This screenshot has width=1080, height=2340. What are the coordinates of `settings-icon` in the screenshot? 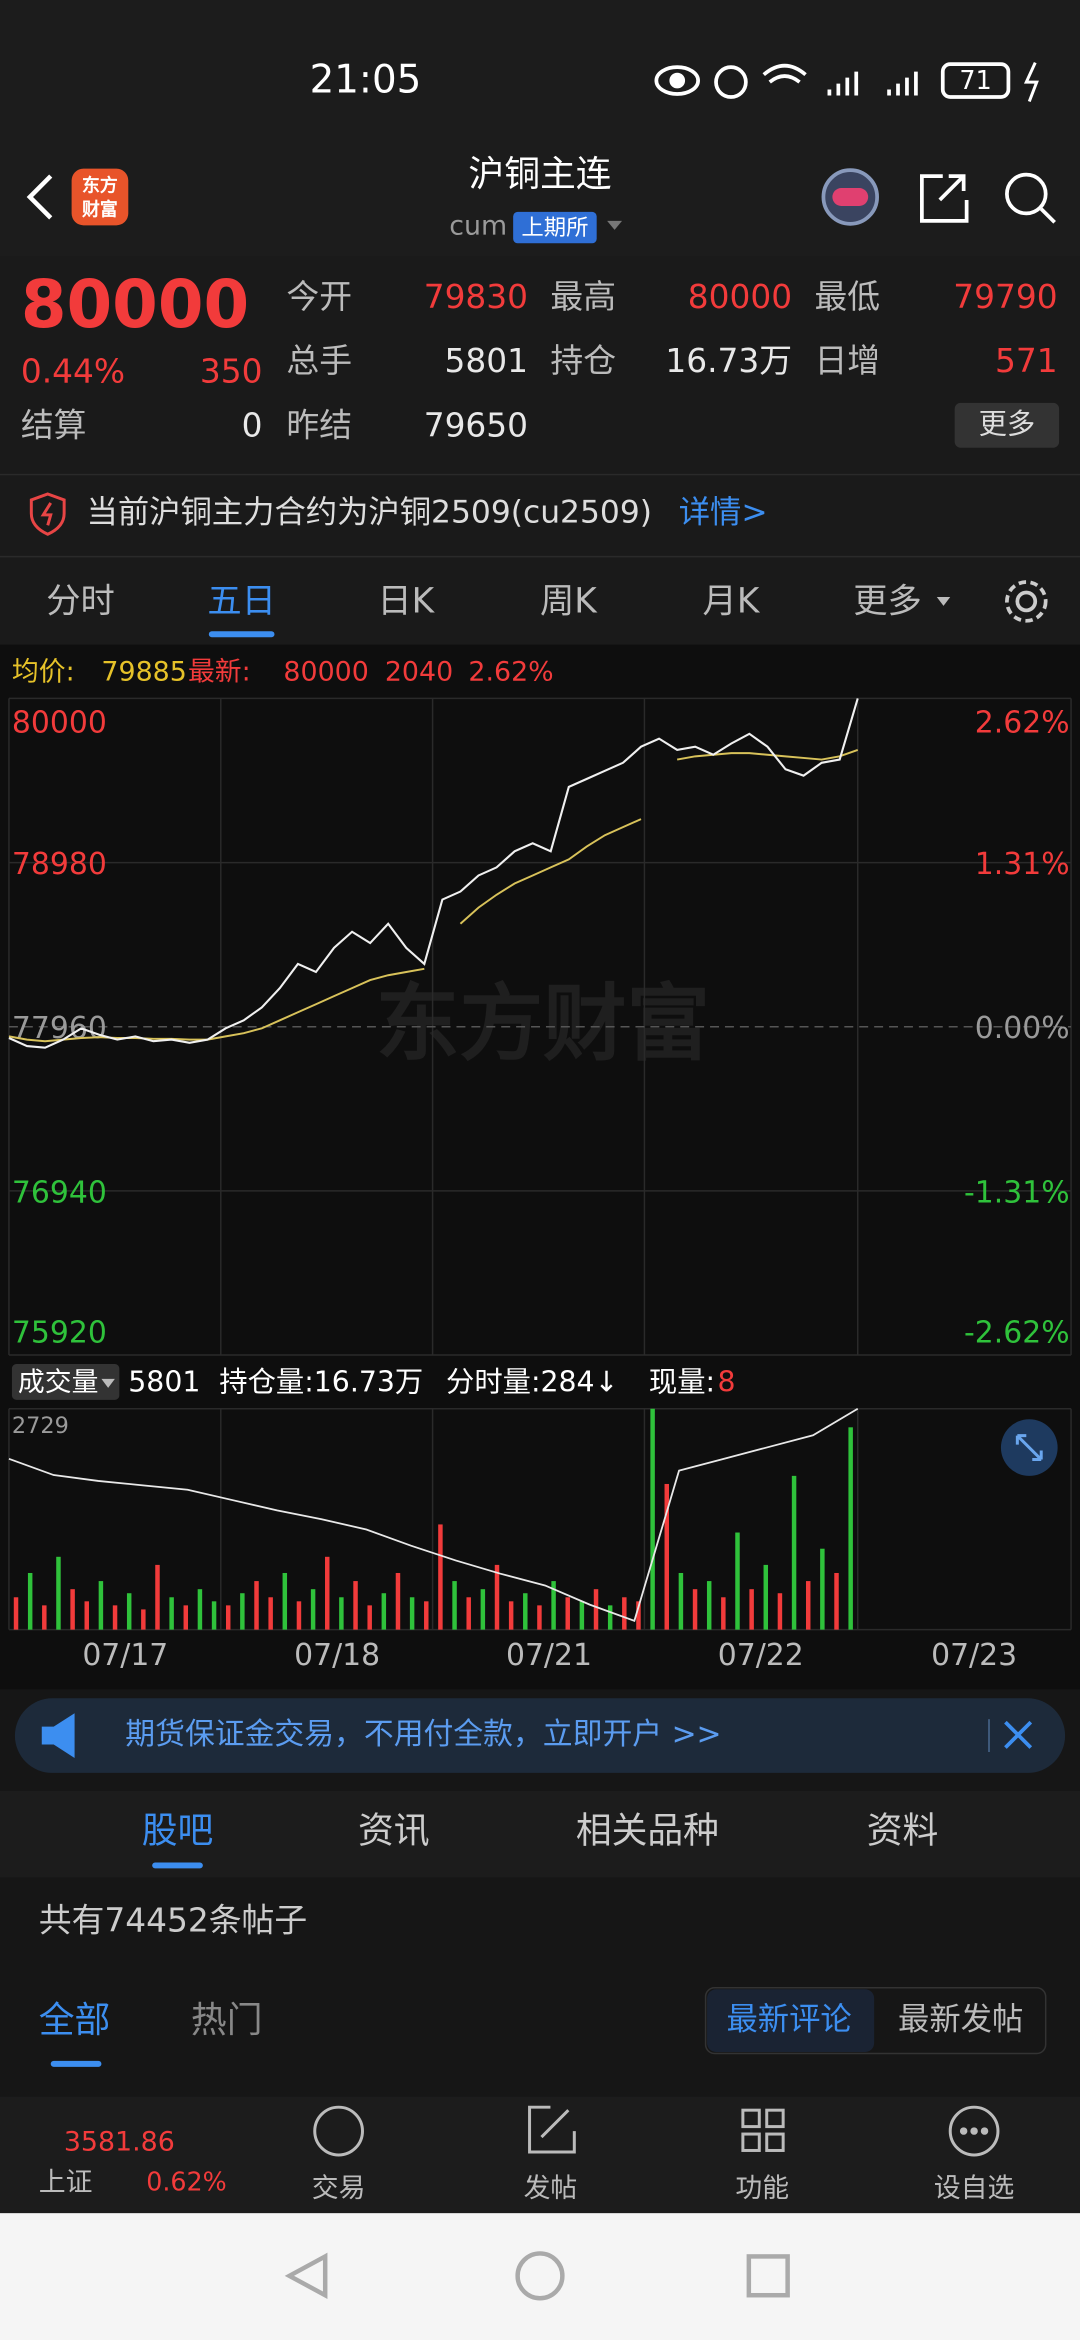 It's located at (1026, 601).